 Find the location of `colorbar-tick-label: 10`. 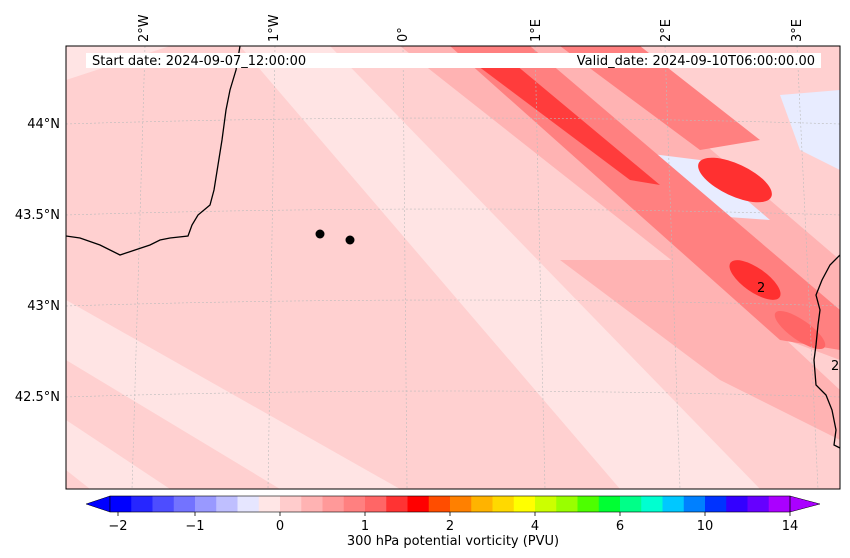

colorbar-tick-label: 10 is located at coordinates (705, 526).